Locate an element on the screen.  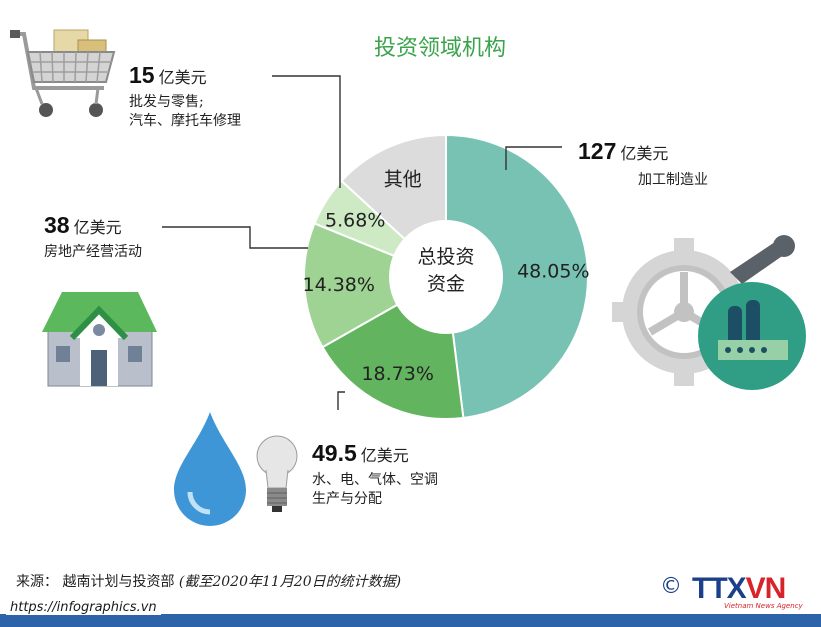
callout-value: 15 is located at coordinates (142, 75).